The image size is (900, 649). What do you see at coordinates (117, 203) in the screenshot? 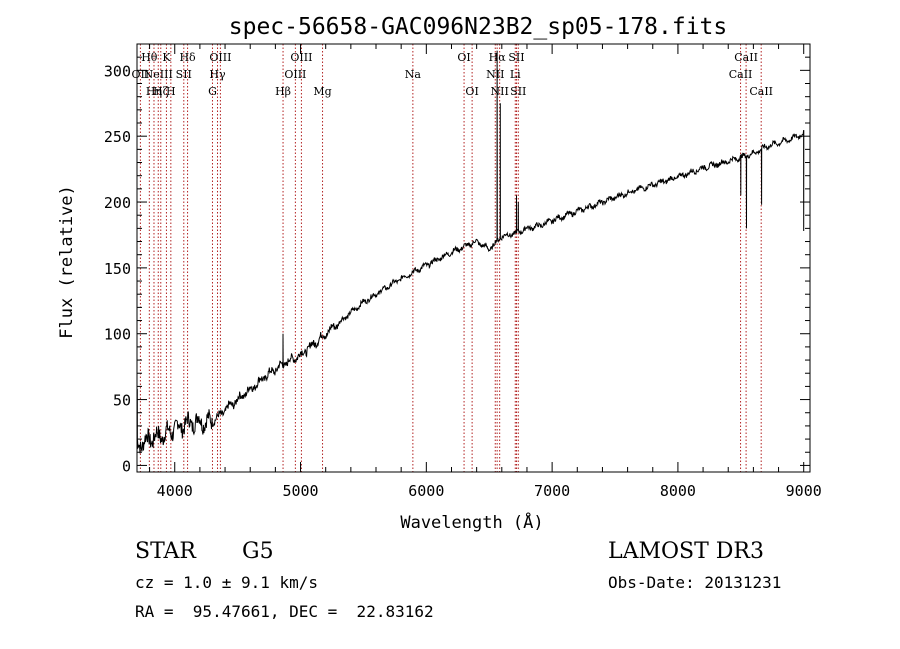
I see `y-tick-label-200: 200` at bounding box center [117, 203].